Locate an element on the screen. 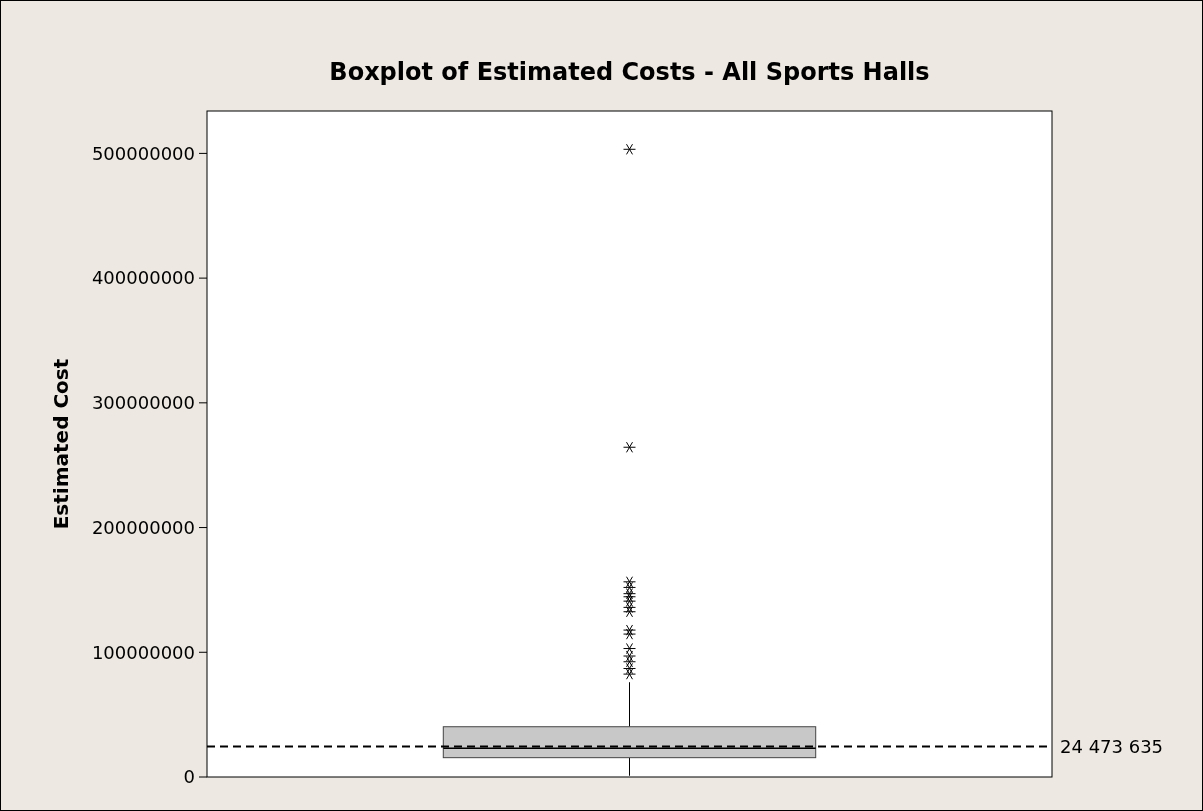  y-axis-title: Estimated Cost is located at coordinates (61, 444).